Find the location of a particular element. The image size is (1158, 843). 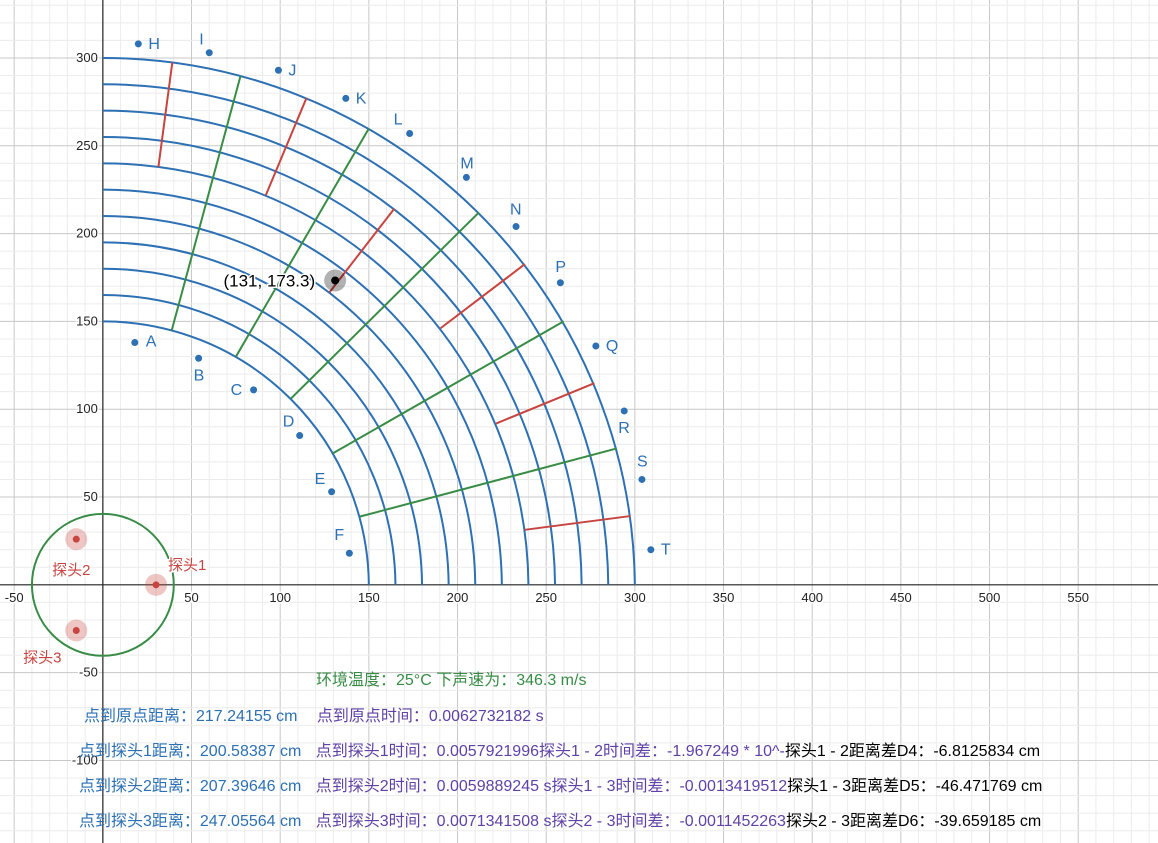

point-label: J is located at coordinates (292, 70).